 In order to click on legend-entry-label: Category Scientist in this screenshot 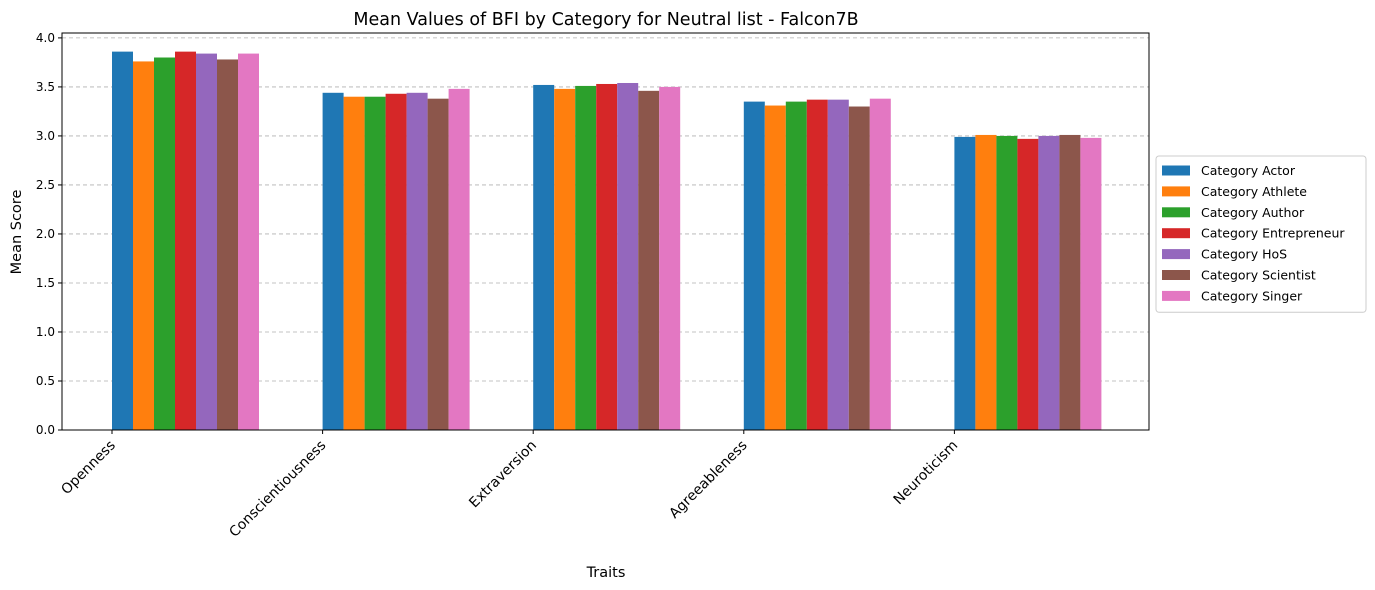, I will do `click(1258, 275)`.